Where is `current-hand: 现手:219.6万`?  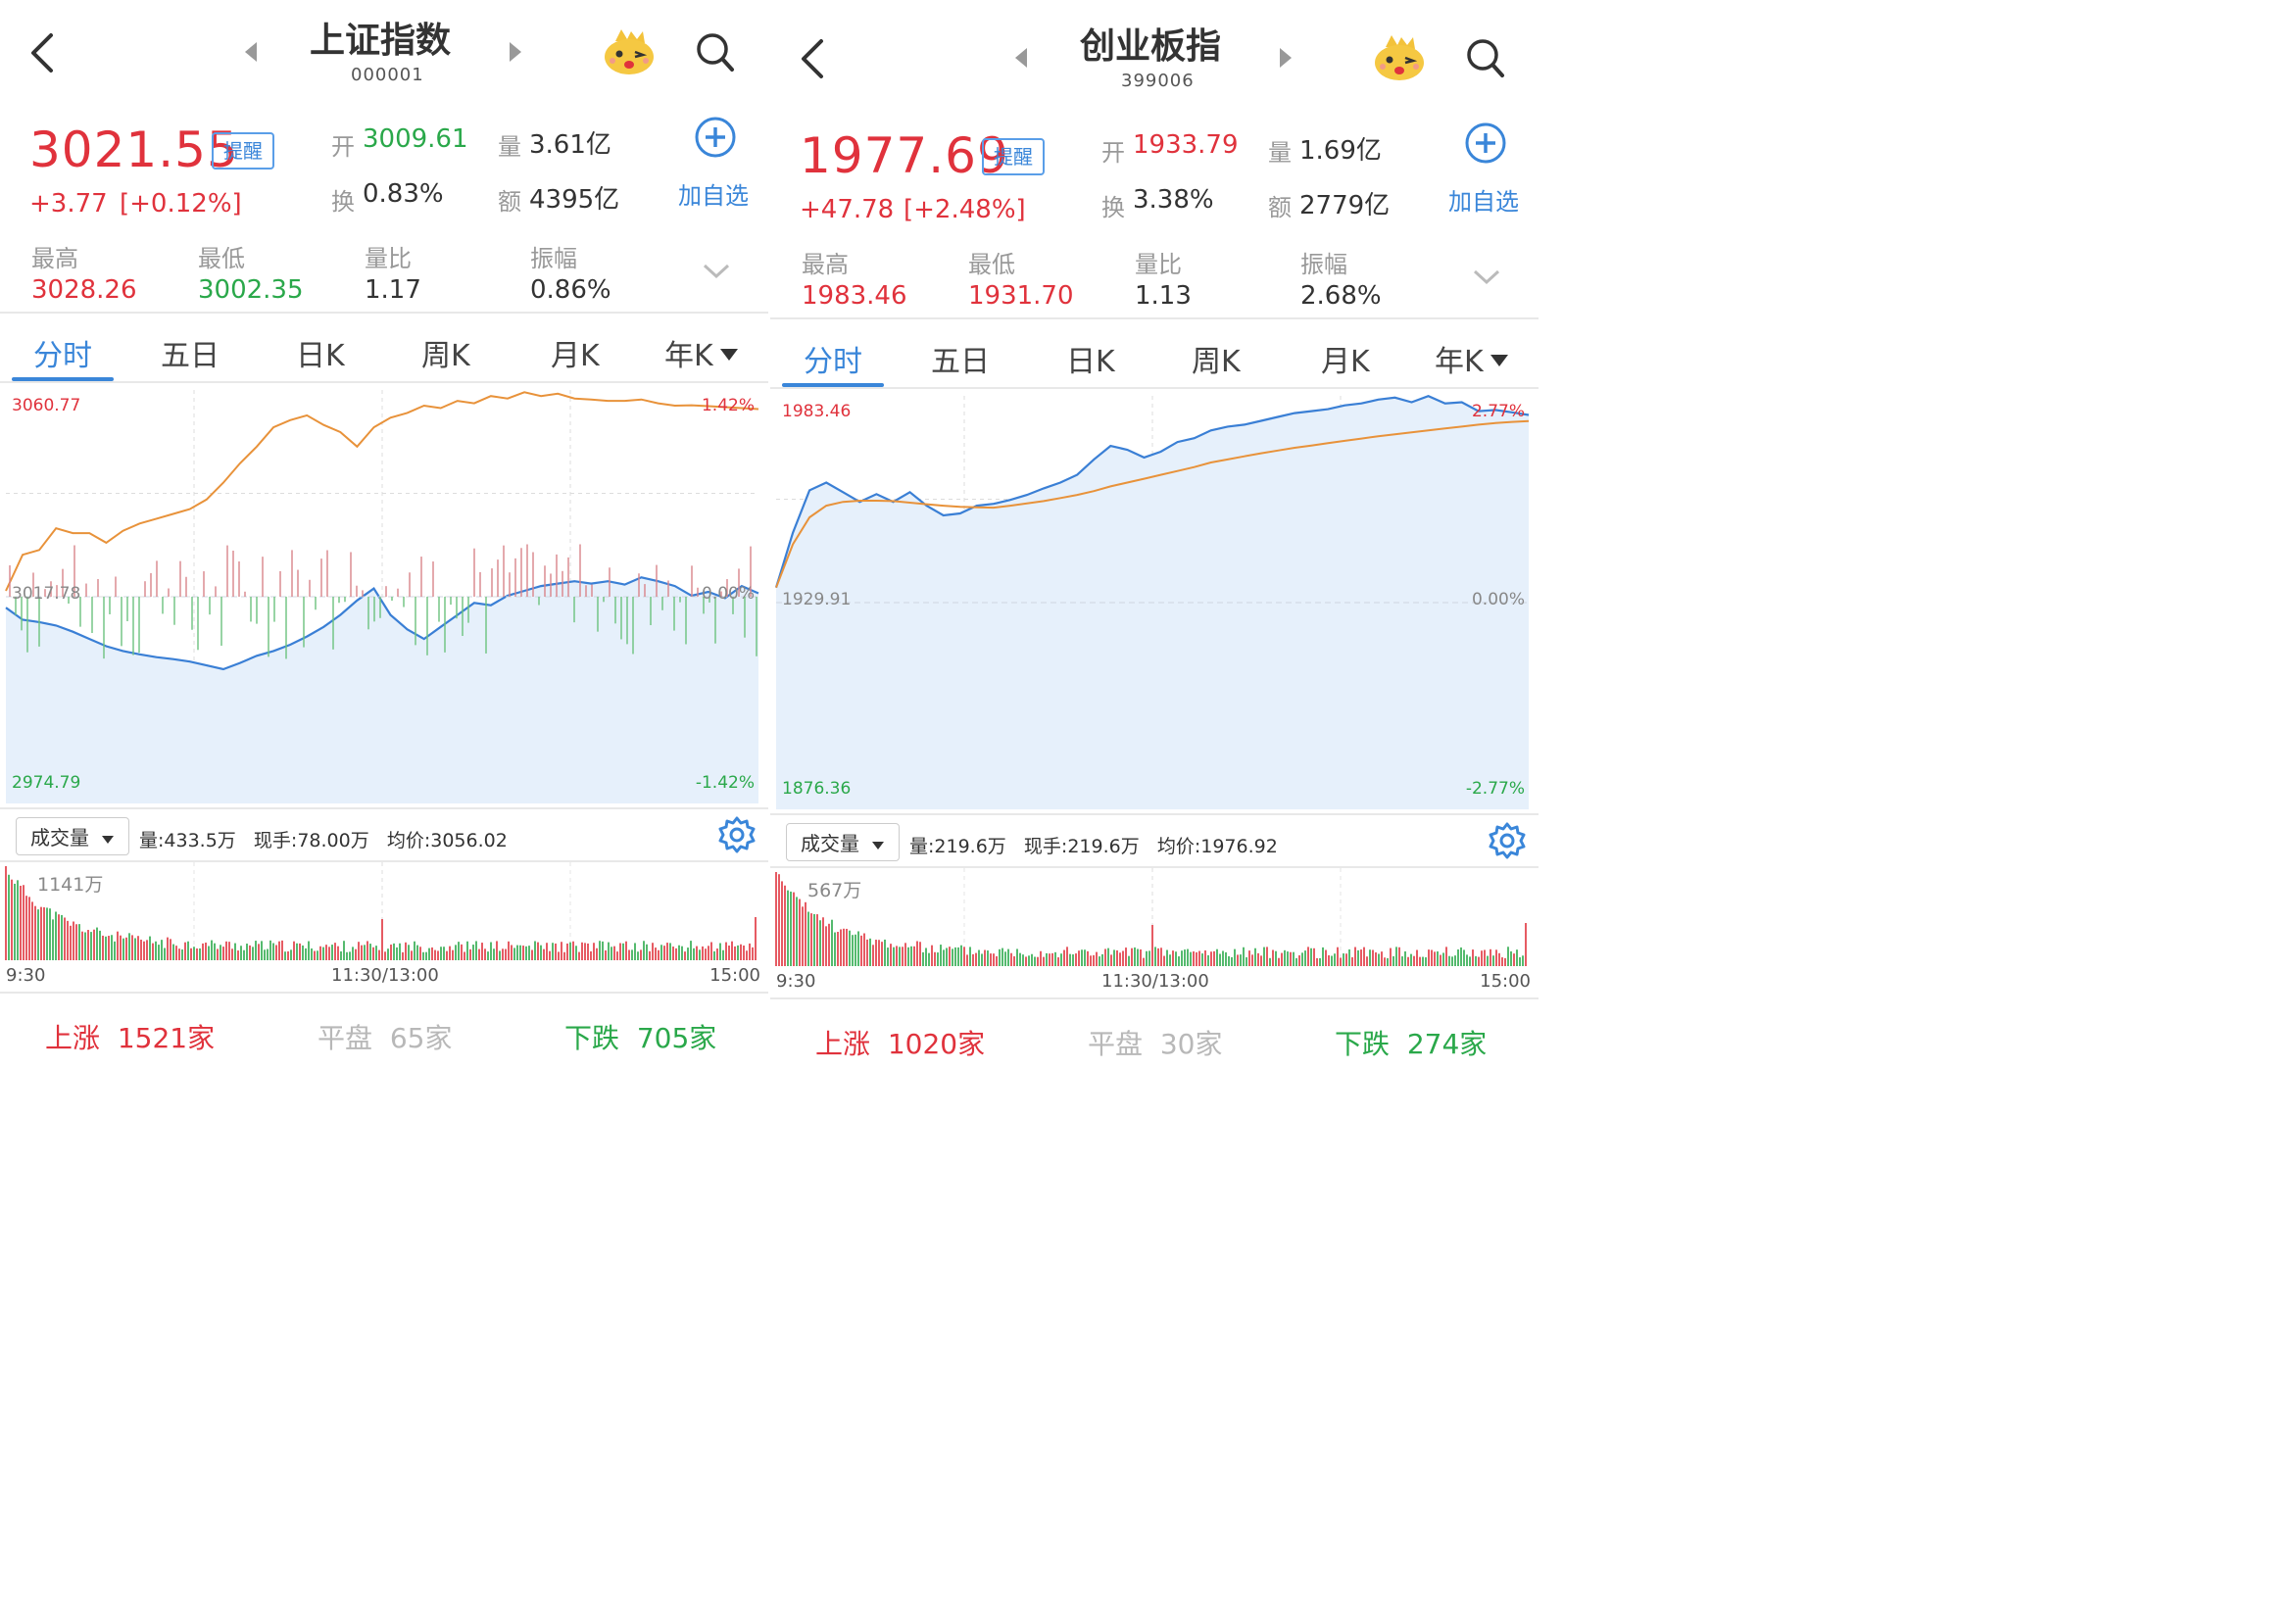
current-hand: 现手:219.6万 is located at coordinates (1081, 847).